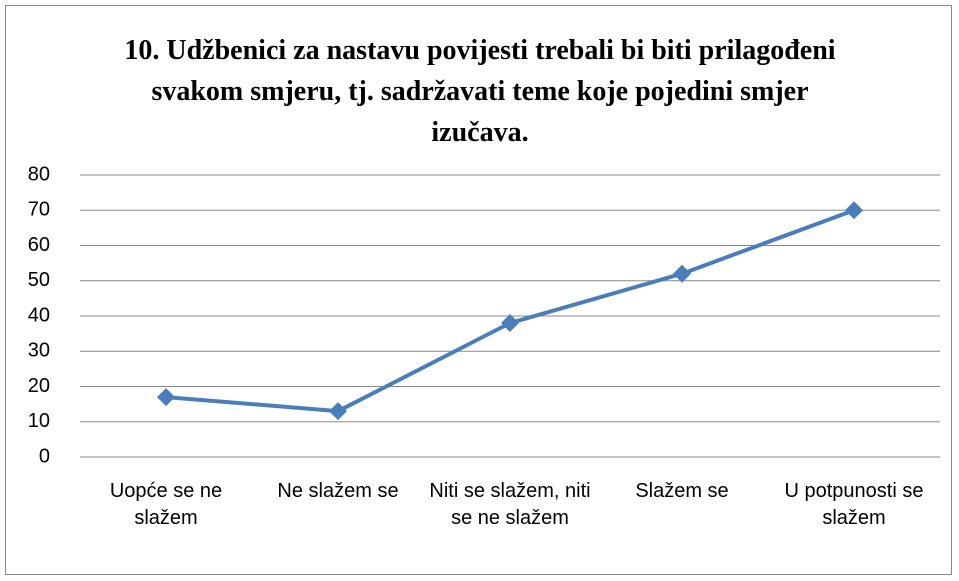 The height and width of the screenshot is (581, 959). What do you see at coordinates (854, 504) in the screenshot?
I see `x-tick-label: U potpunosti se slažem` at bounding box center [854, 504].